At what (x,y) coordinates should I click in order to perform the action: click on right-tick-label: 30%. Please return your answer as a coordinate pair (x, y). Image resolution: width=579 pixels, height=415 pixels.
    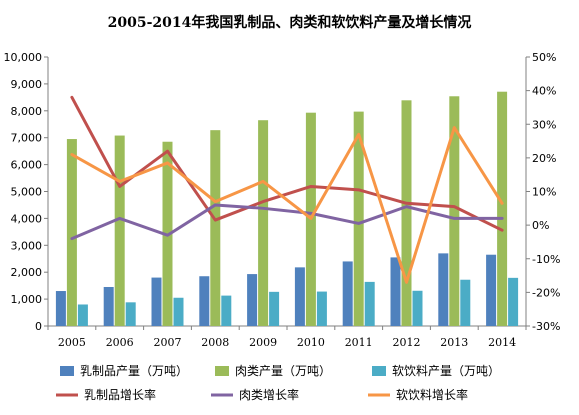
    Looking at the image, I should click on (544, 124).